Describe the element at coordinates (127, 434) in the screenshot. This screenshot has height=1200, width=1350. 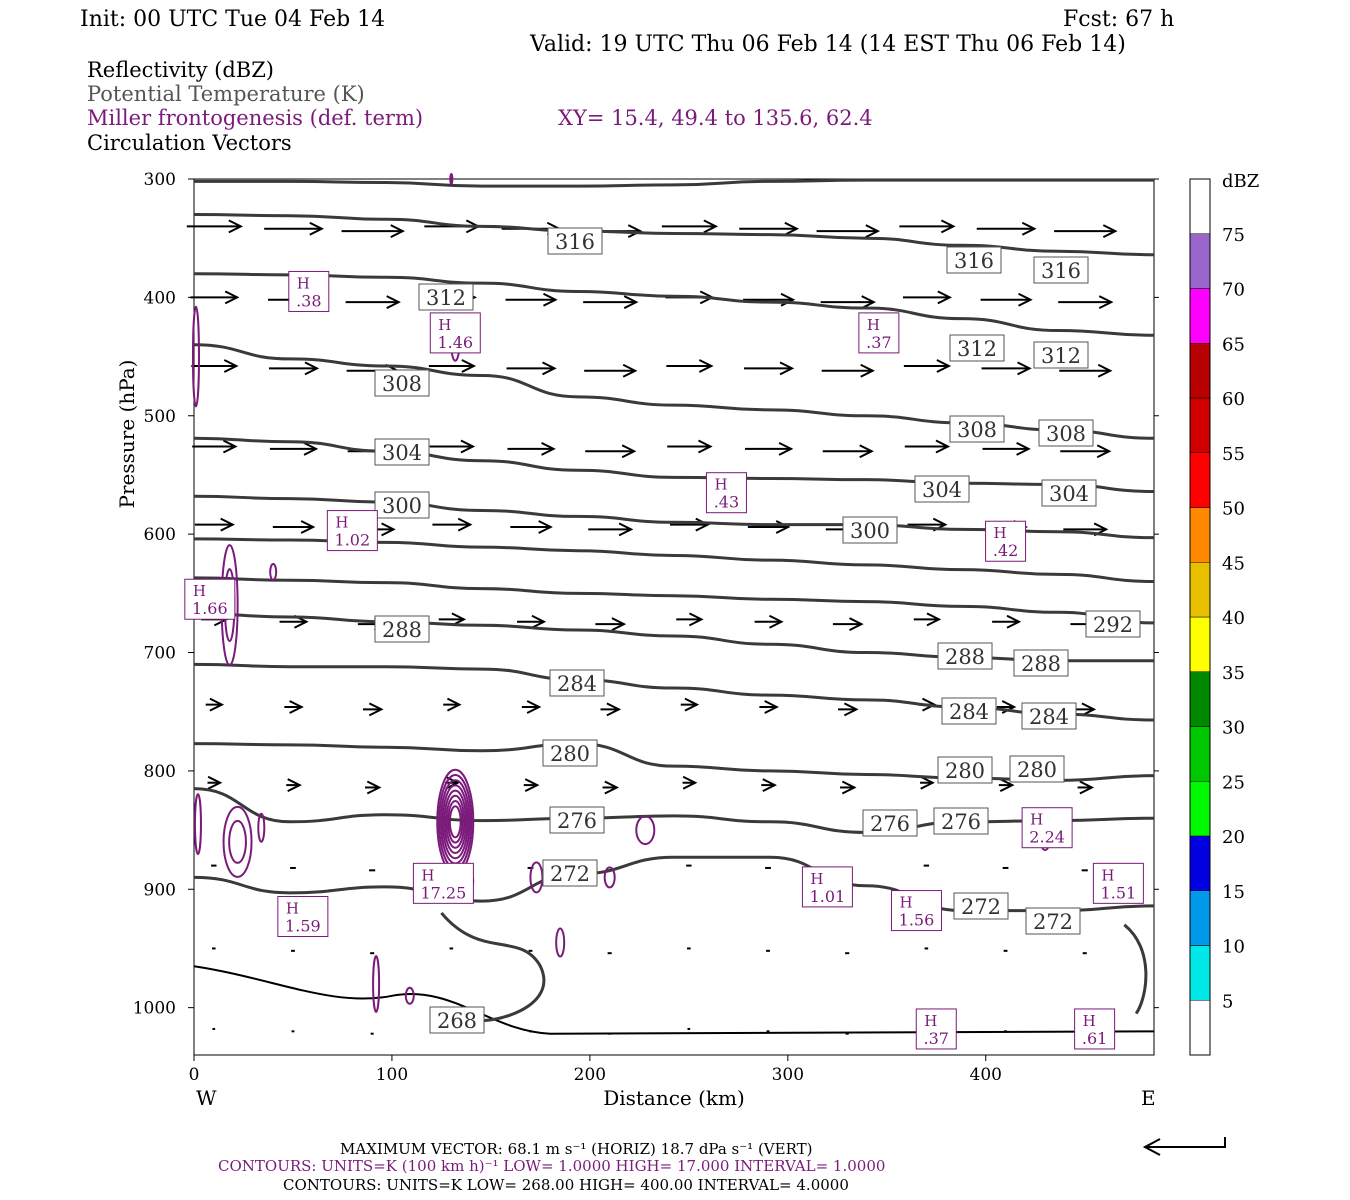
I see `y-axis-label: Pressure (hPa)` at that location.